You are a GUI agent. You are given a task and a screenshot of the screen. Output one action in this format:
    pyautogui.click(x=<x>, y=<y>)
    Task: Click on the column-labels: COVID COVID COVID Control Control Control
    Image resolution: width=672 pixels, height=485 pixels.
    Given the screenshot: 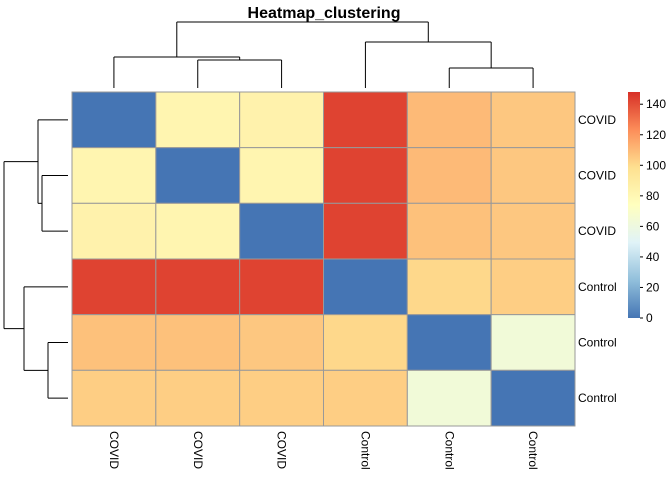 What is the action you would take?
    pyautogui.click(x=323, y=450)
    